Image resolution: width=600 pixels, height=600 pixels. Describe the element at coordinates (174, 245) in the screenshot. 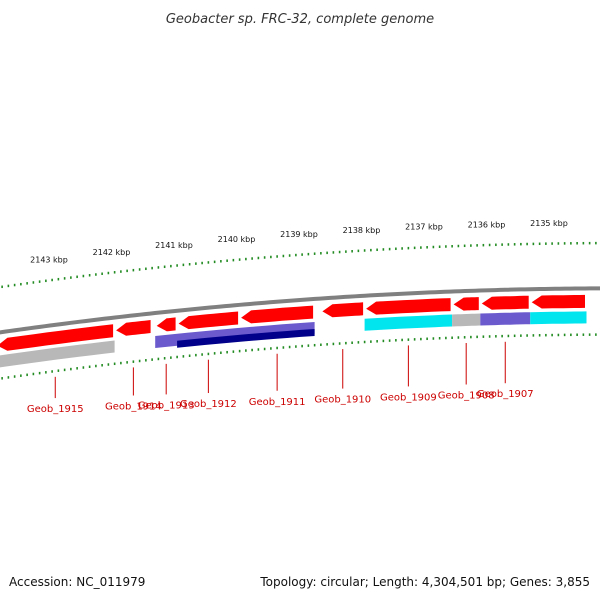

I see `scale-label: 2141 kbp` at that location.